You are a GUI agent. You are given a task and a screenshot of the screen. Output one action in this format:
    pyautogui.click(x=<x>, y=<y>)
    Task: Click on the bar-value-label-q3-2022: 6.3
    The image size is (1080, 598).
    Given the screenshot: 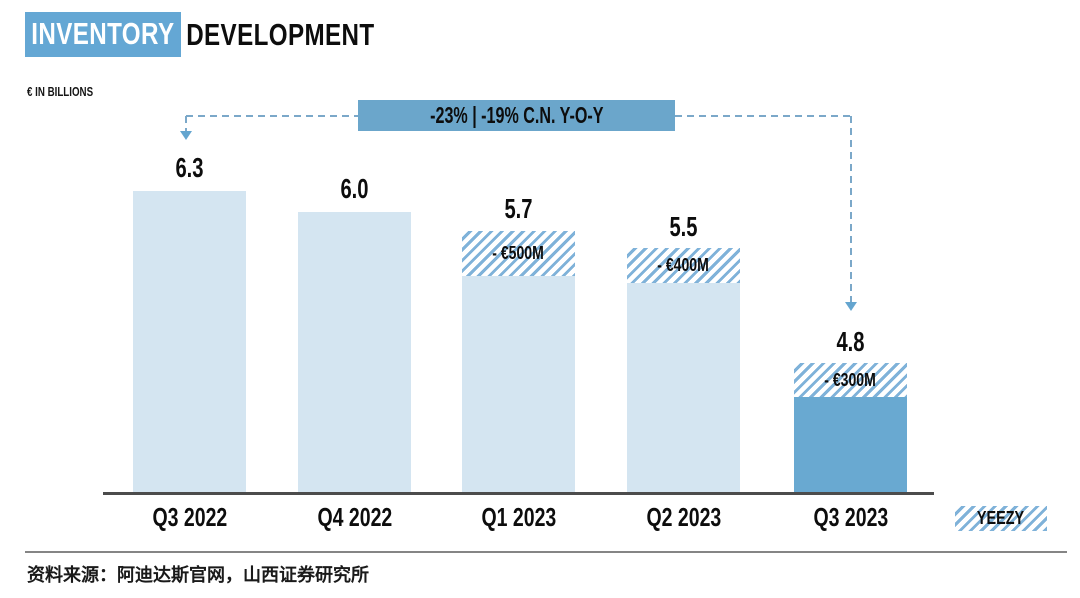 What is the action you would take?
    pyautogui.click(x=189, y=167)
    